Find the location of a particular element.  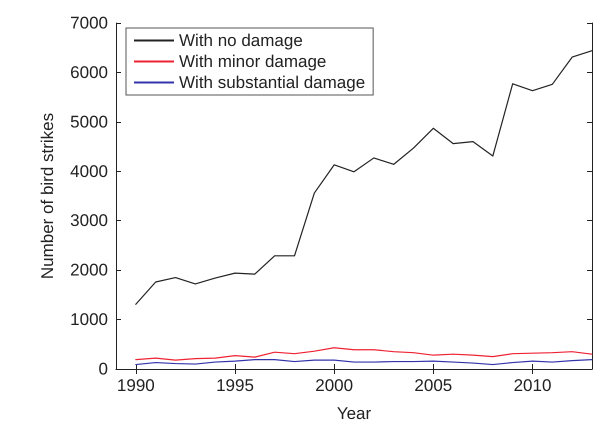

line-series is located at coordinates (364, 354).